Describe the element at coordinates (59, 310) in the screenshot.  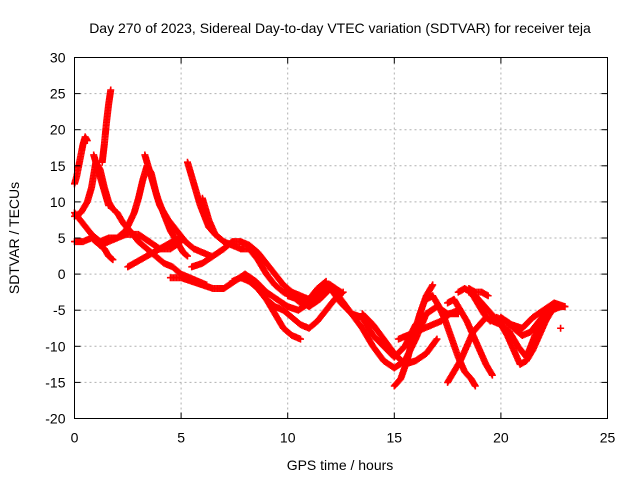
I see `y-tick-label: -5` at that location.